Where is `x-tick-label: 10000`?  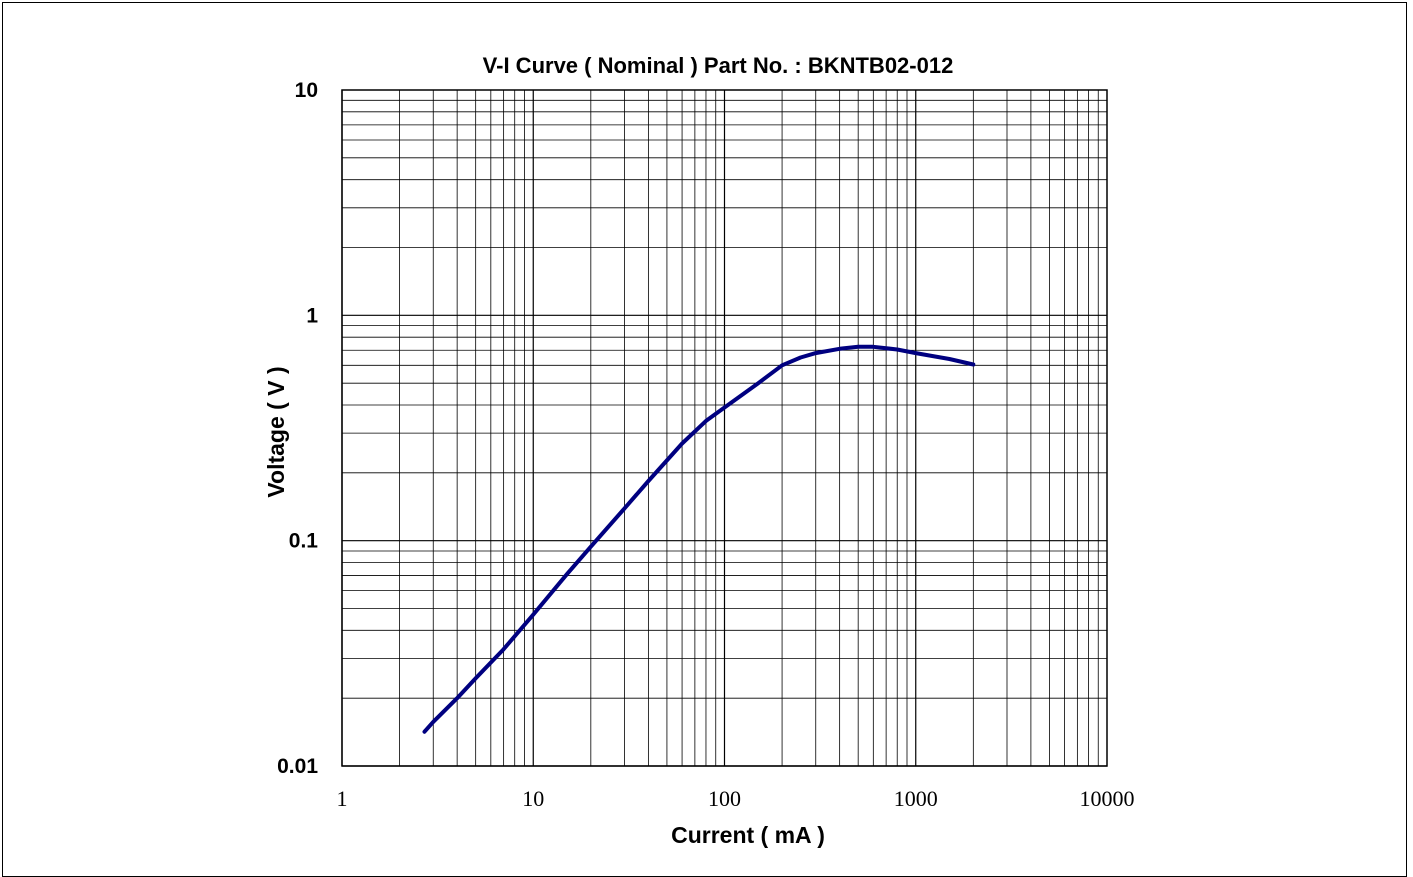
x-tick-label: 10000 is located at coordinates (1107, 798).